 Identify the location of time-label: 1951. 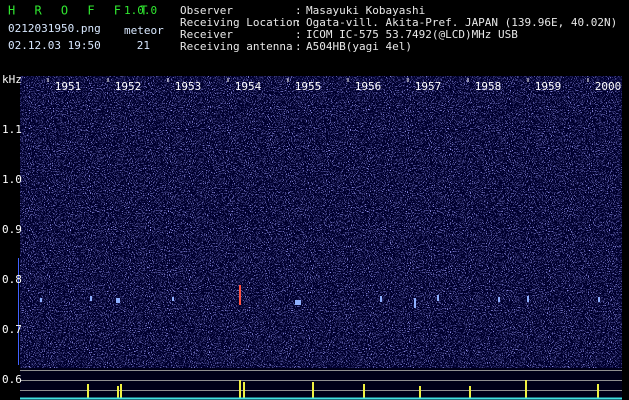
(68, 86).